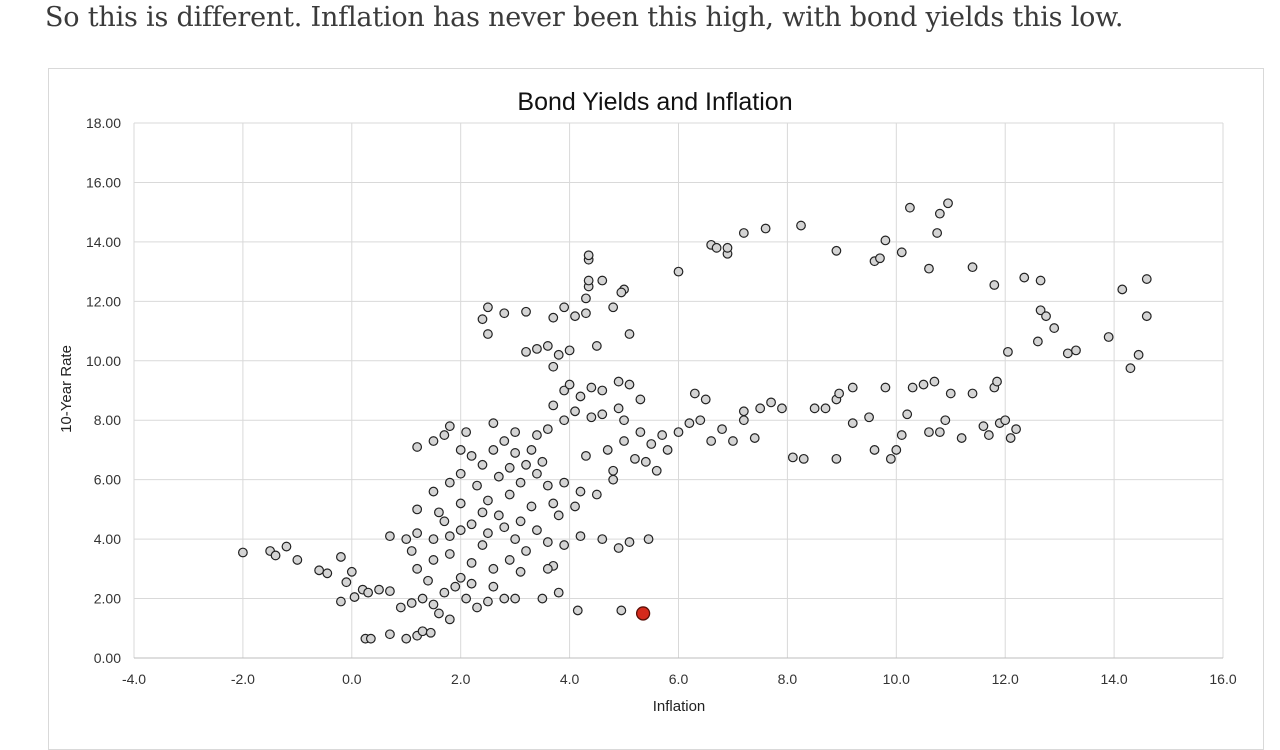  Describe the element at coordinates (1113, 679) in the screenshot. I see `x-tick-label: 14.0` at that location.